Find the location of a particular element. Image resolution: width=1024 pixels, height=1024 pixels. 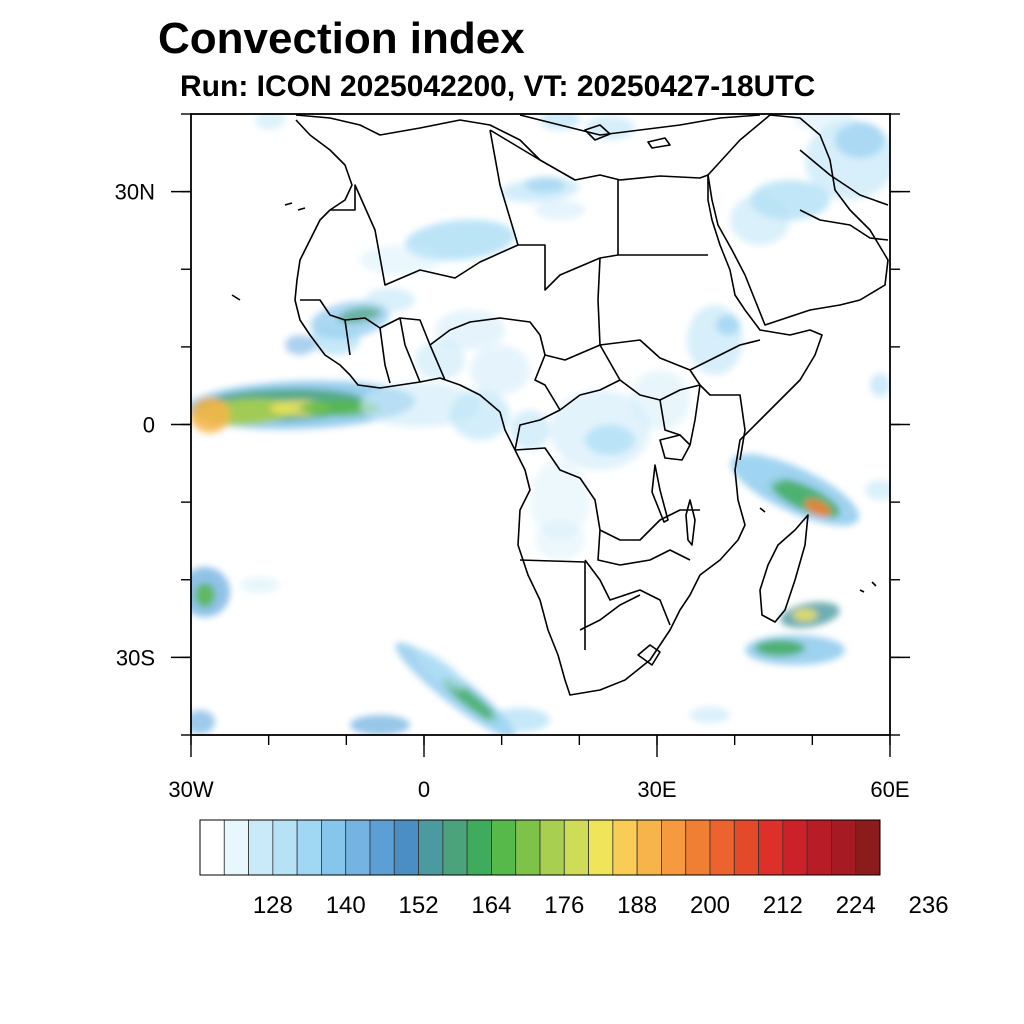

colorbar-label: 200 is located at coordinates (710, 905).